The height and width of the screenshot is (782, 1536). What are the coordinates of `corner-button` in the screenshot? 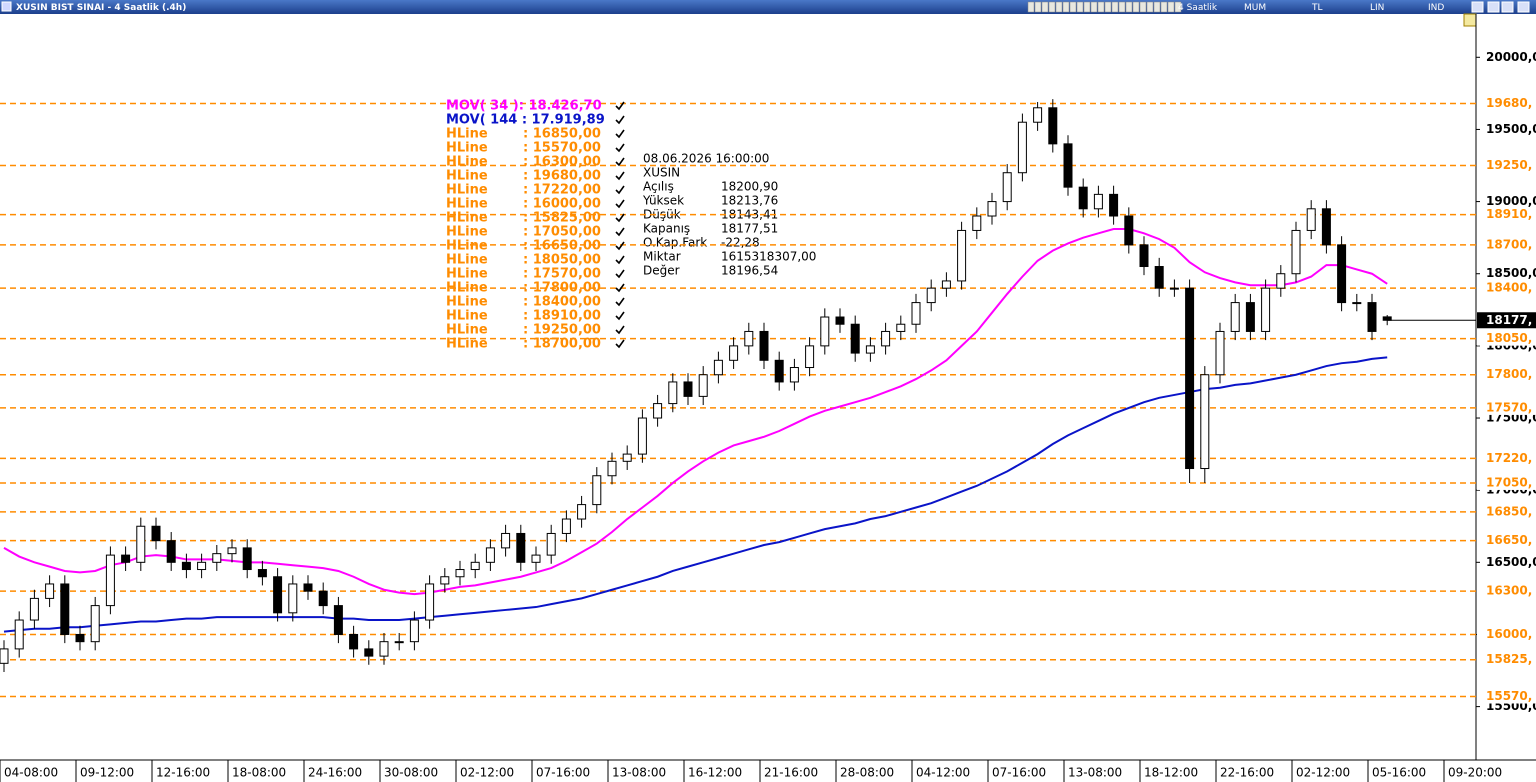 It's located at (1470, 20).